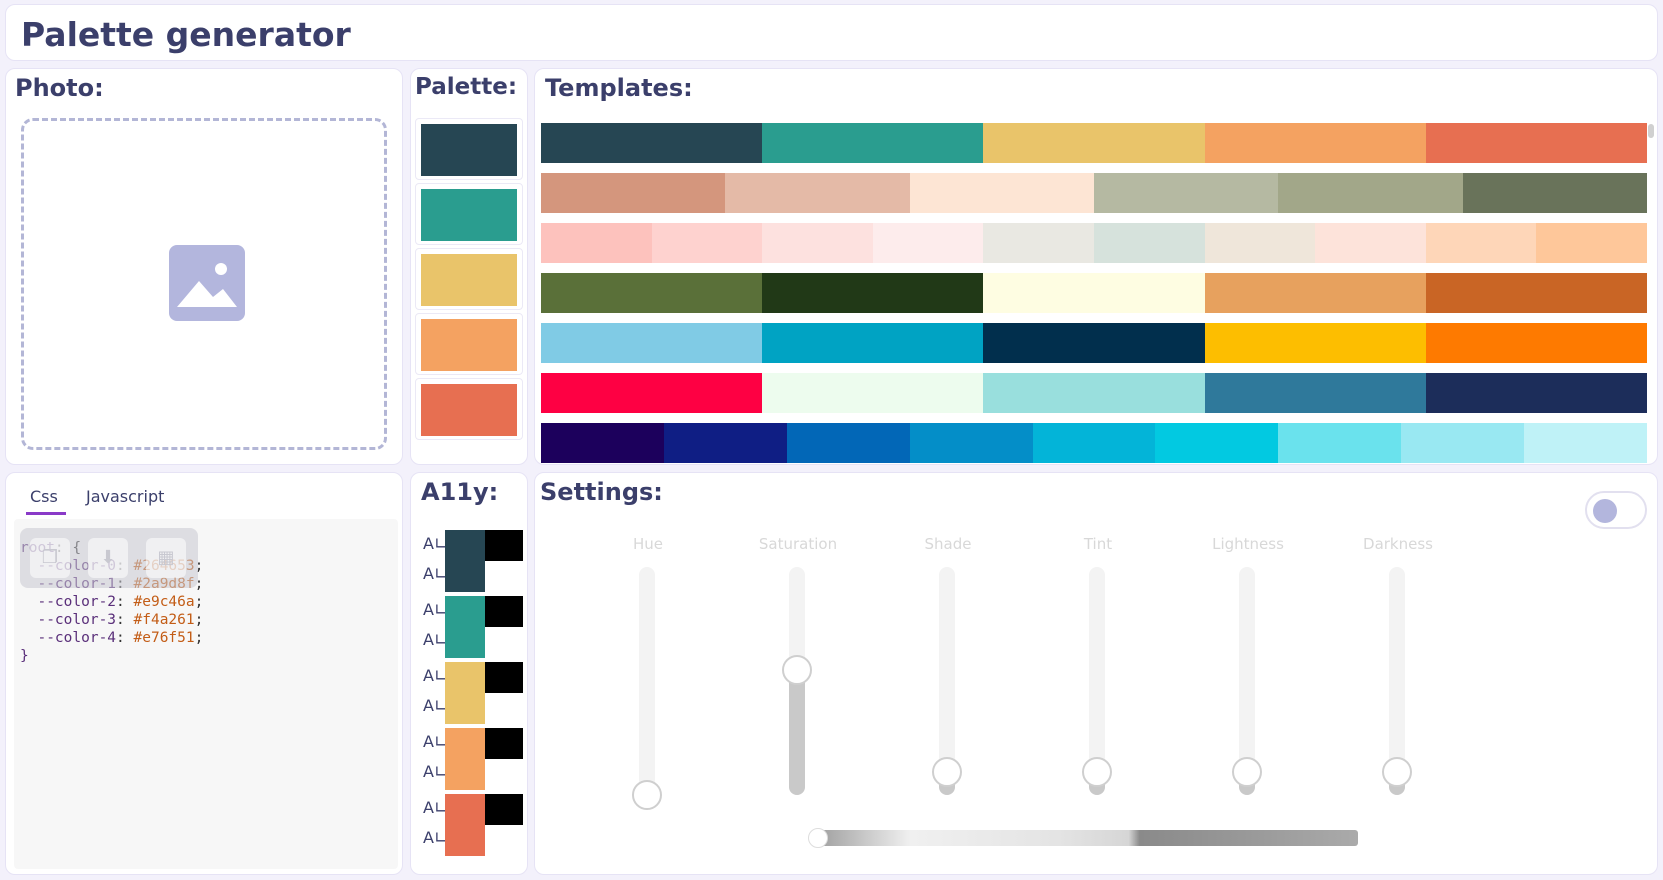  I want to click on tab-javascript: Javascript, so click(125, 496).